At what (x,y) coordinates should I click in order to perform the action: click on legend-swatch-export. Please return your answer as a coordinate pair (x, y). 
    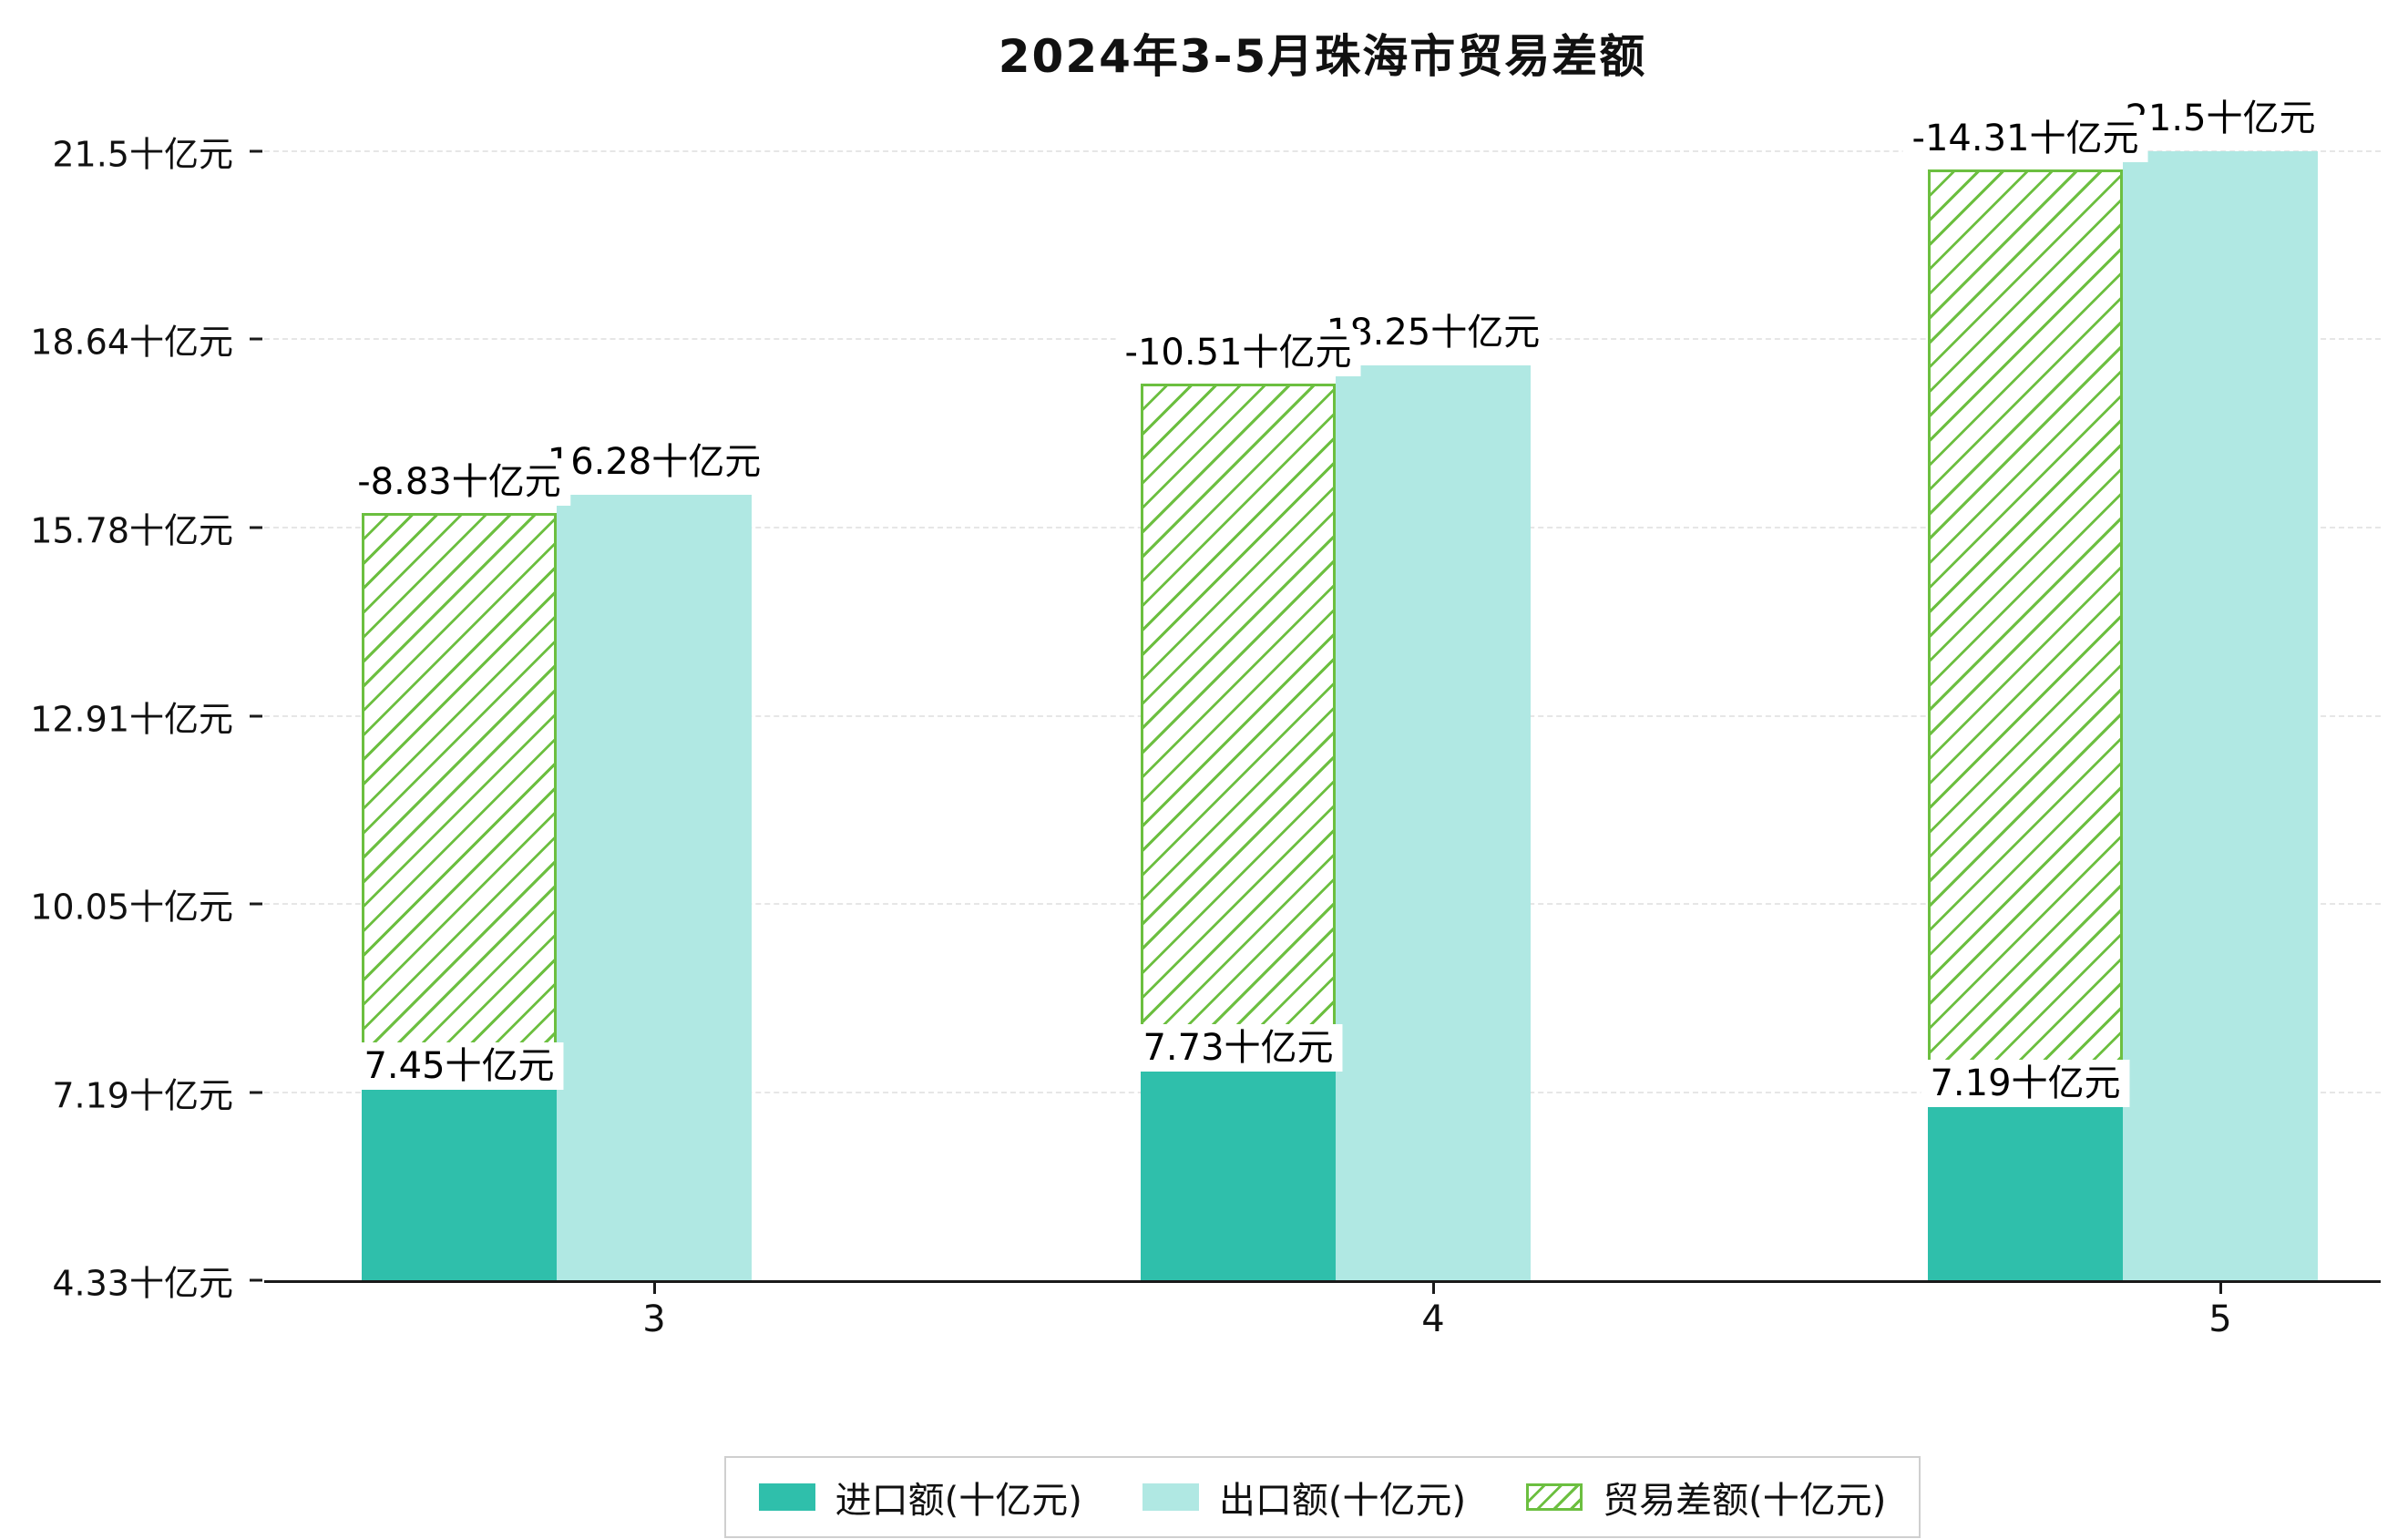
    Looking at the image, I should click on (1170, 1497).